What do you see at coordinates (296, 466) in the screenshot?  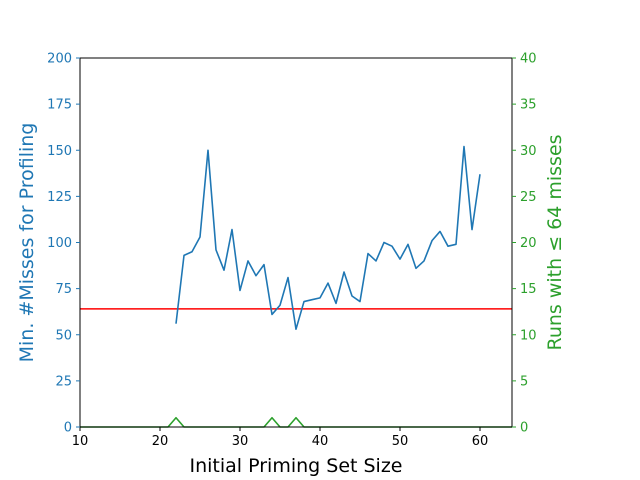 I see `x-axis-label: Initial Priming Set Size` at bounding box center [296, 466].